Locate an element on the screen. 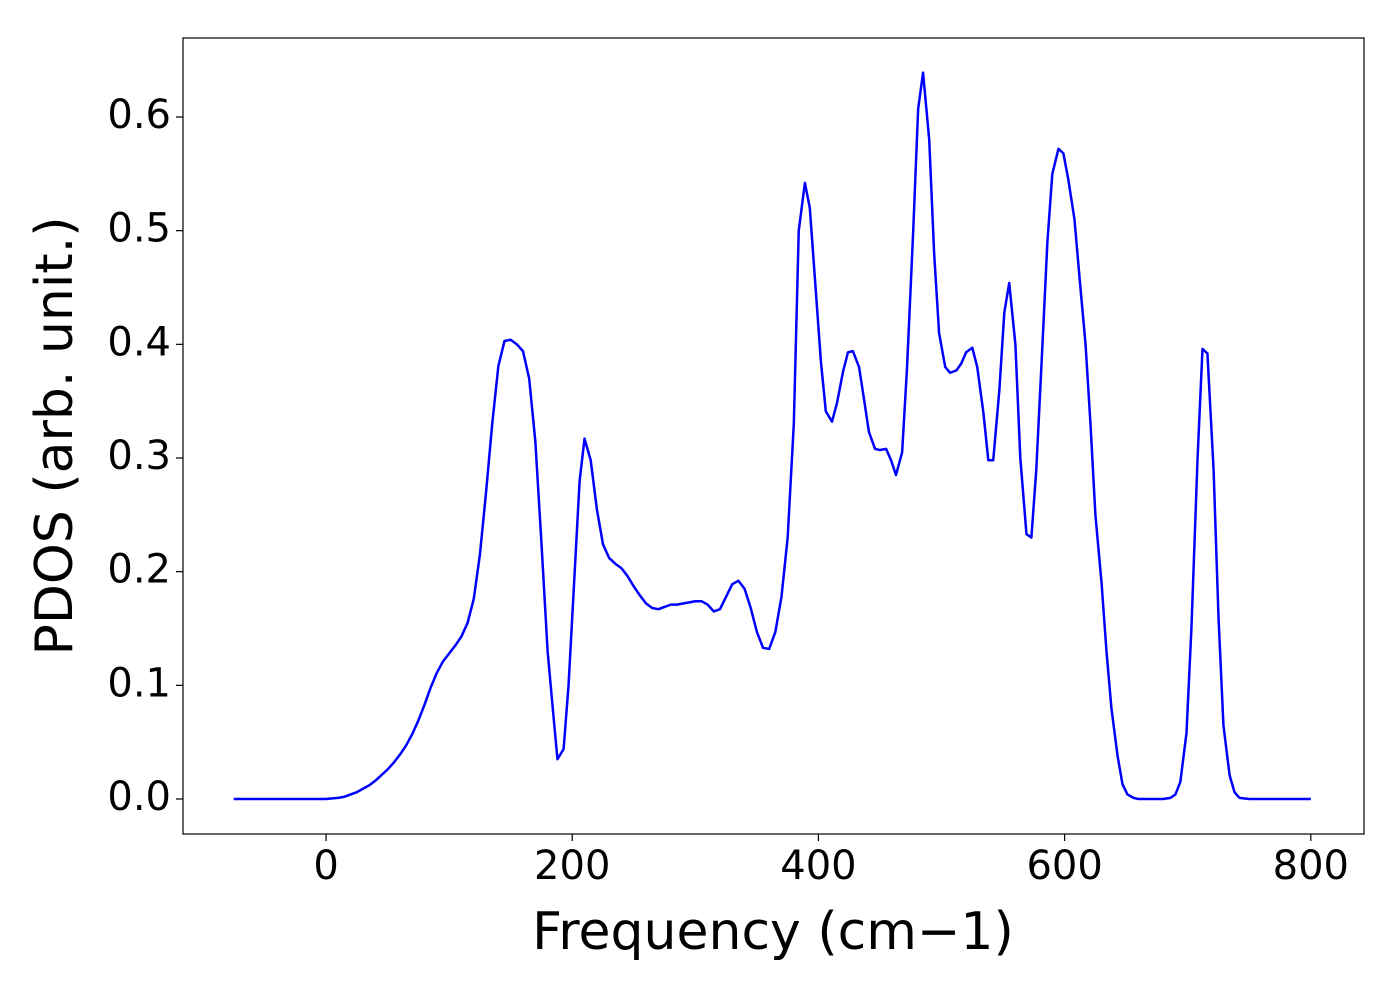 This screenshot has width=1400, height=1004. y-tick-label: 0.2 is located at coordinates (139, 570).